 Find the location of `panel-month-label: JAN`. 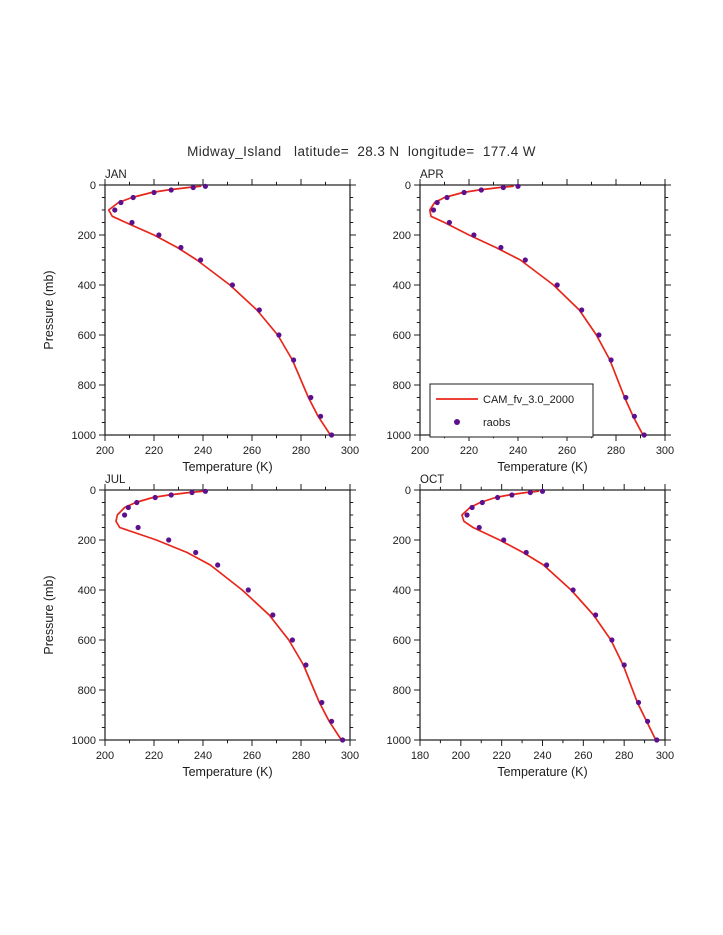

panel-month-label: JAN is located at coordinates (116, 175).